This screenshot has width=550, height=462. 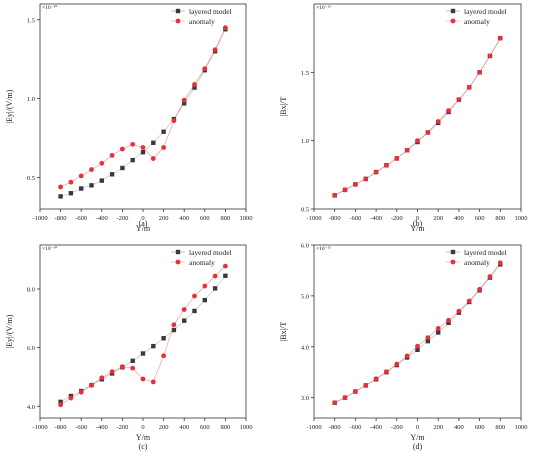 I want to click on x-tick-label: 0, so click(x=417, y=427).